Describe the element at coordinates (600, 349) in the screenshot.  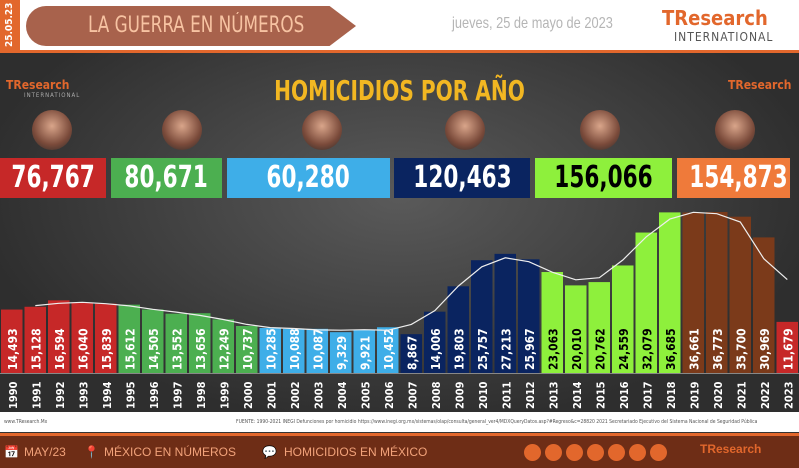
I see `bar-value-label: 20,762` at that location.